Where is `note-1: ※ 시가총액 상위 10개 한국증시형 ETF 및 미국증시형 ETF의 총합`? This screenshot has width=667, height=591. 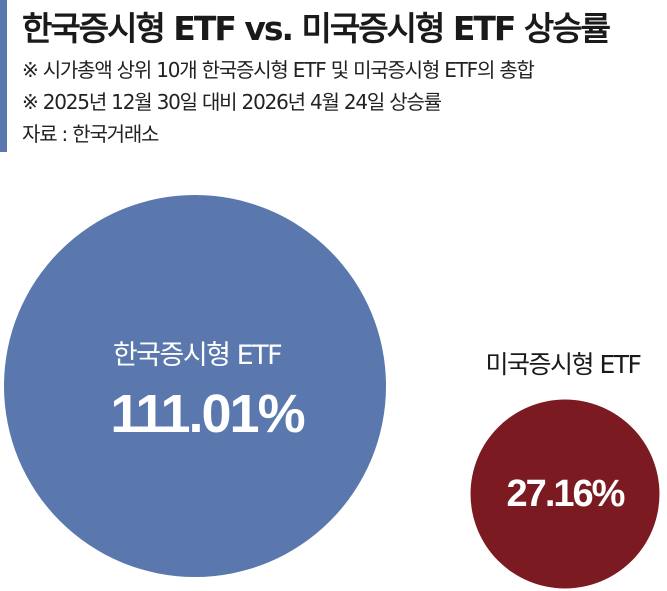 note-1: ※ 시가총액 상위 10개 한국증시형 ETF 및 미국증시형 ETF의 총합 is located at coordinates (278, 70).